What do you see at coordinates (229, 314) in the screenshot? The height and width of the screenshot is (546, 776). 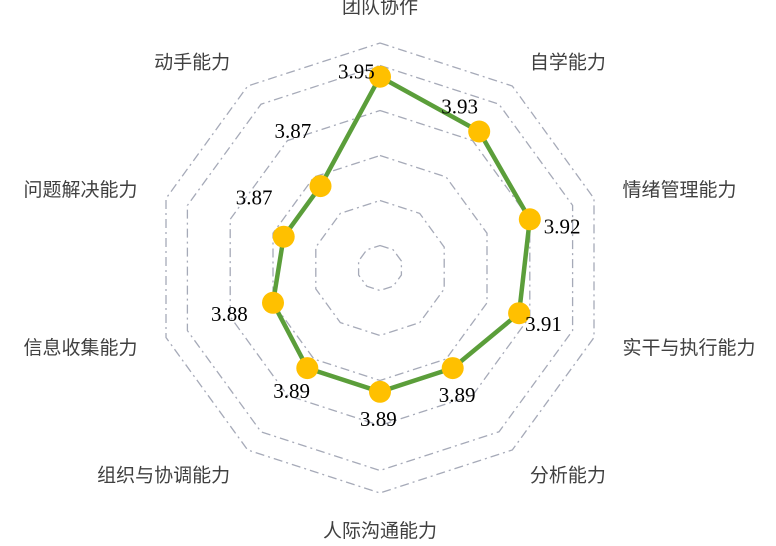 I see `value-label-8: 3.88` at bounding box center [229, 314].